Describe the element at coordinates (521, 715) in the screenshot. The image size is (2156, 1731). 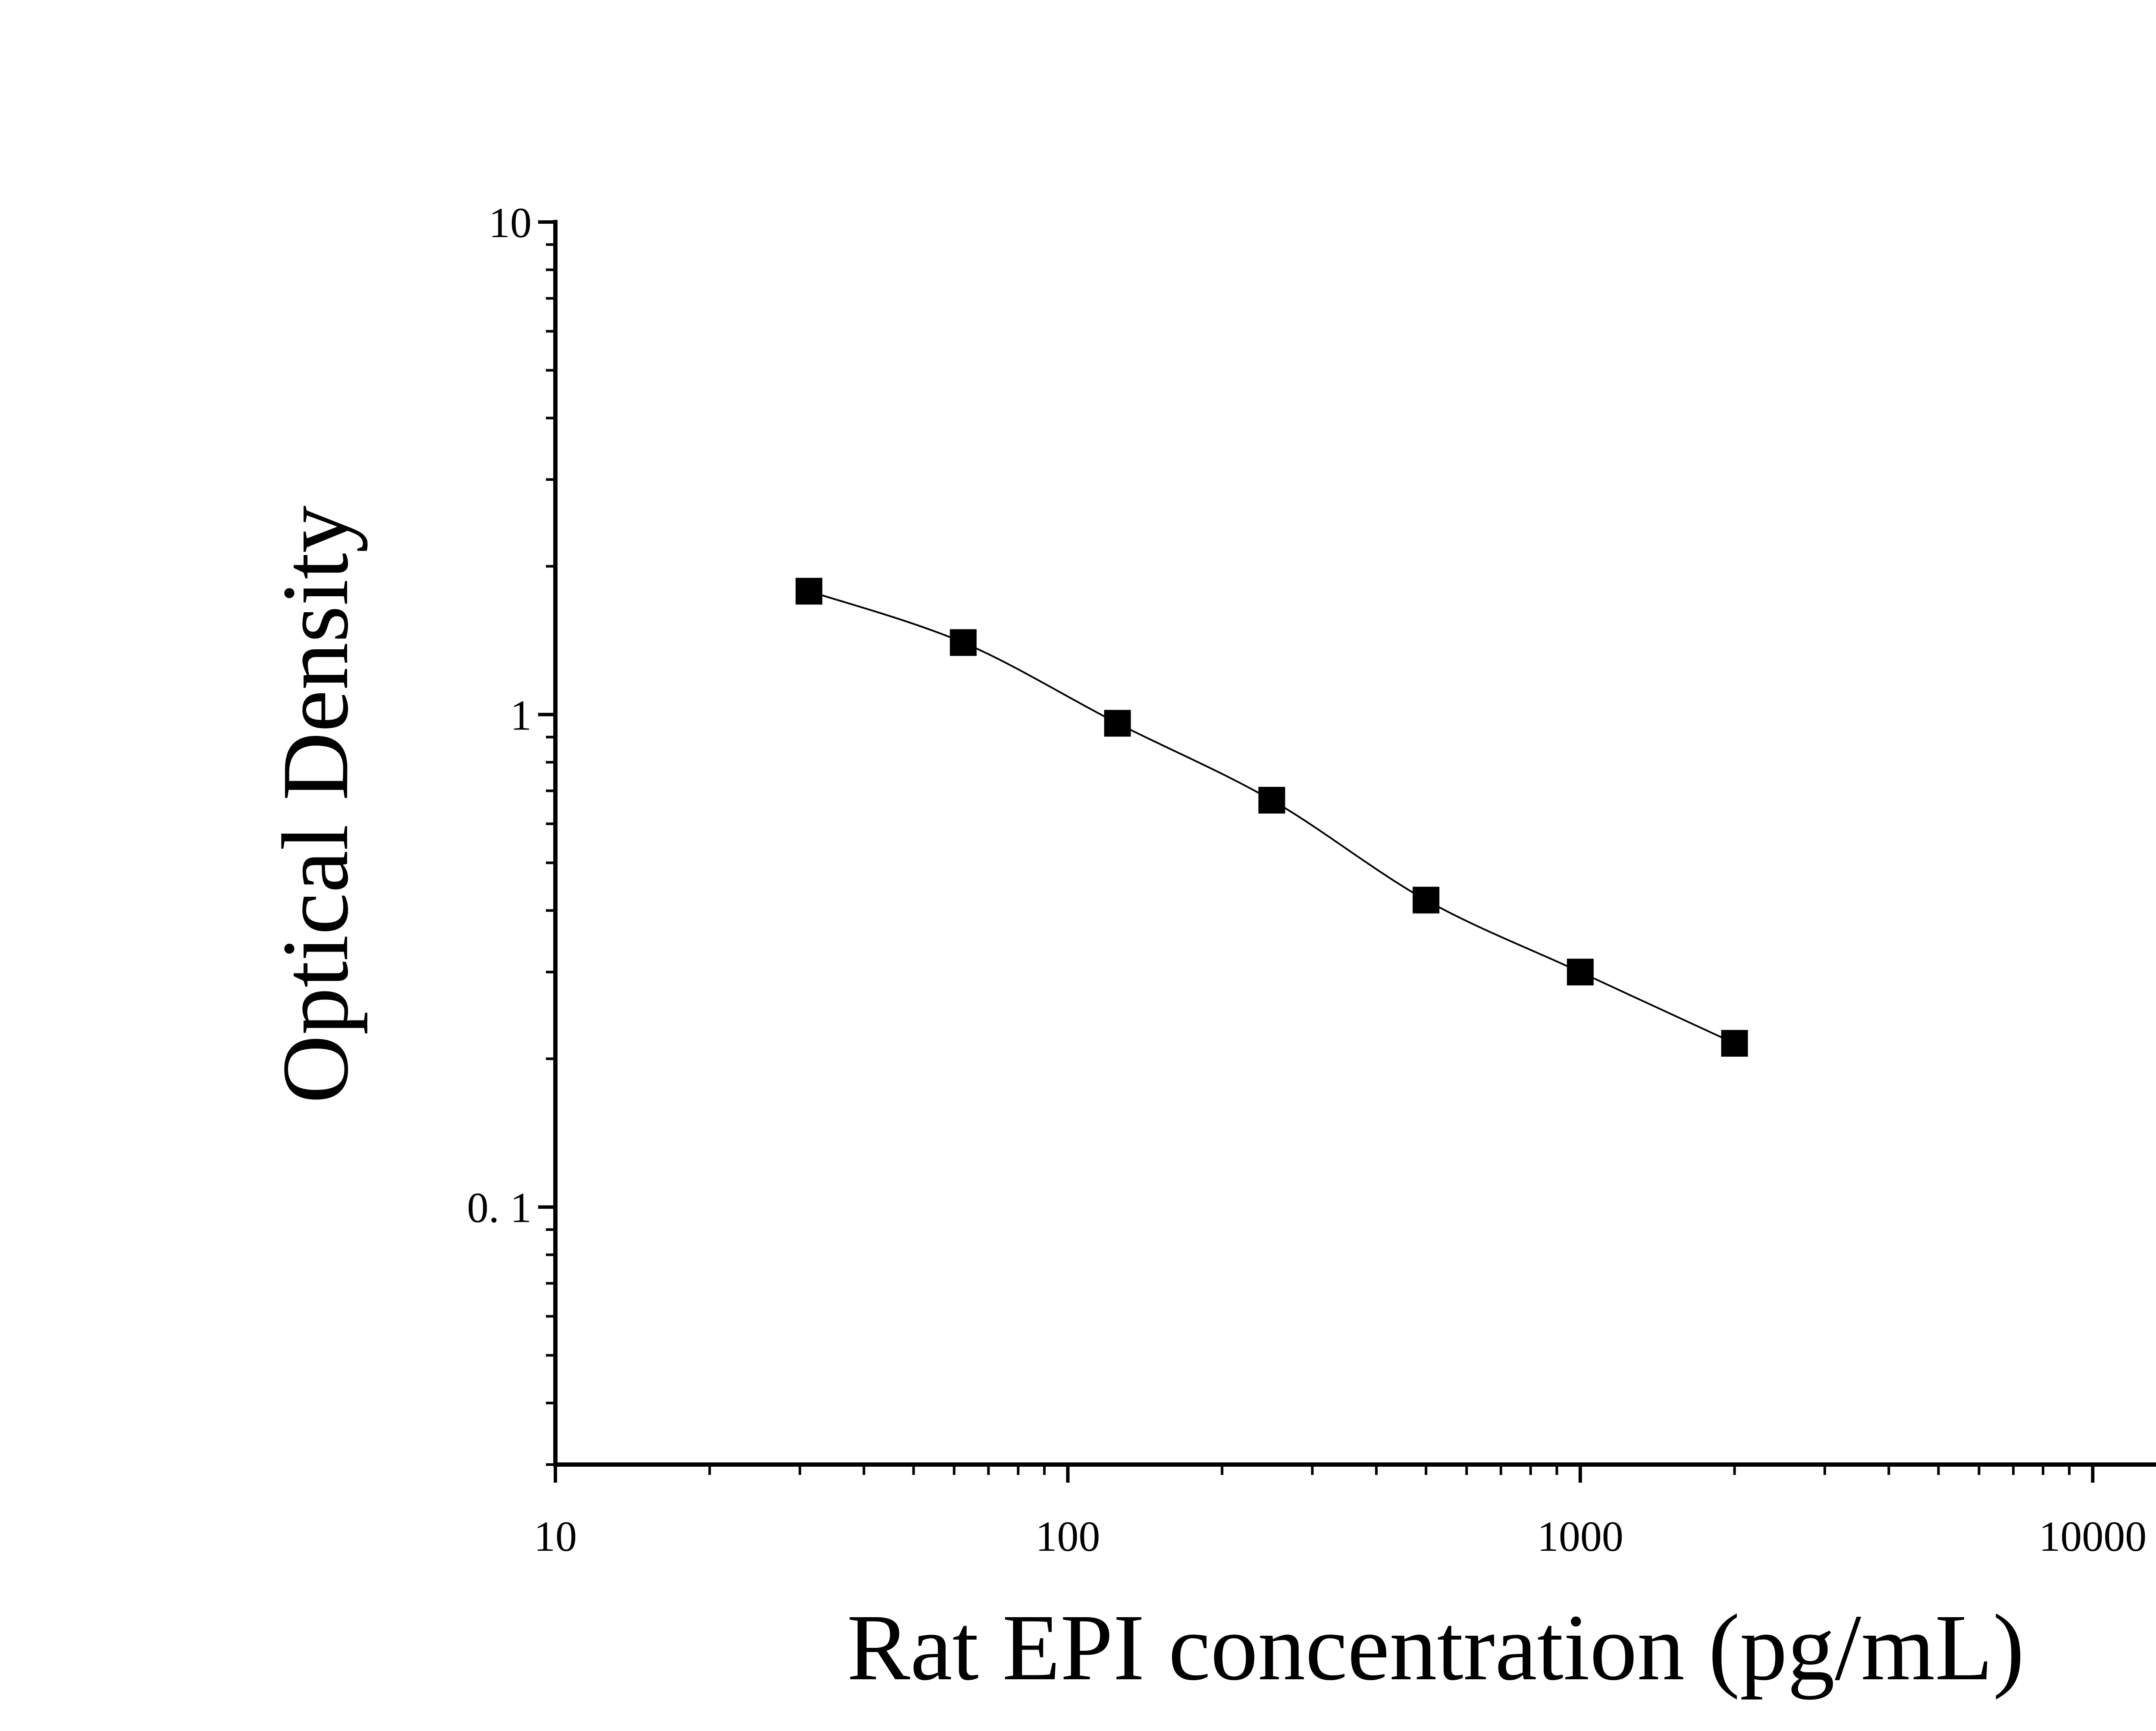
I see `y-tick-label-1: 1` at that location.